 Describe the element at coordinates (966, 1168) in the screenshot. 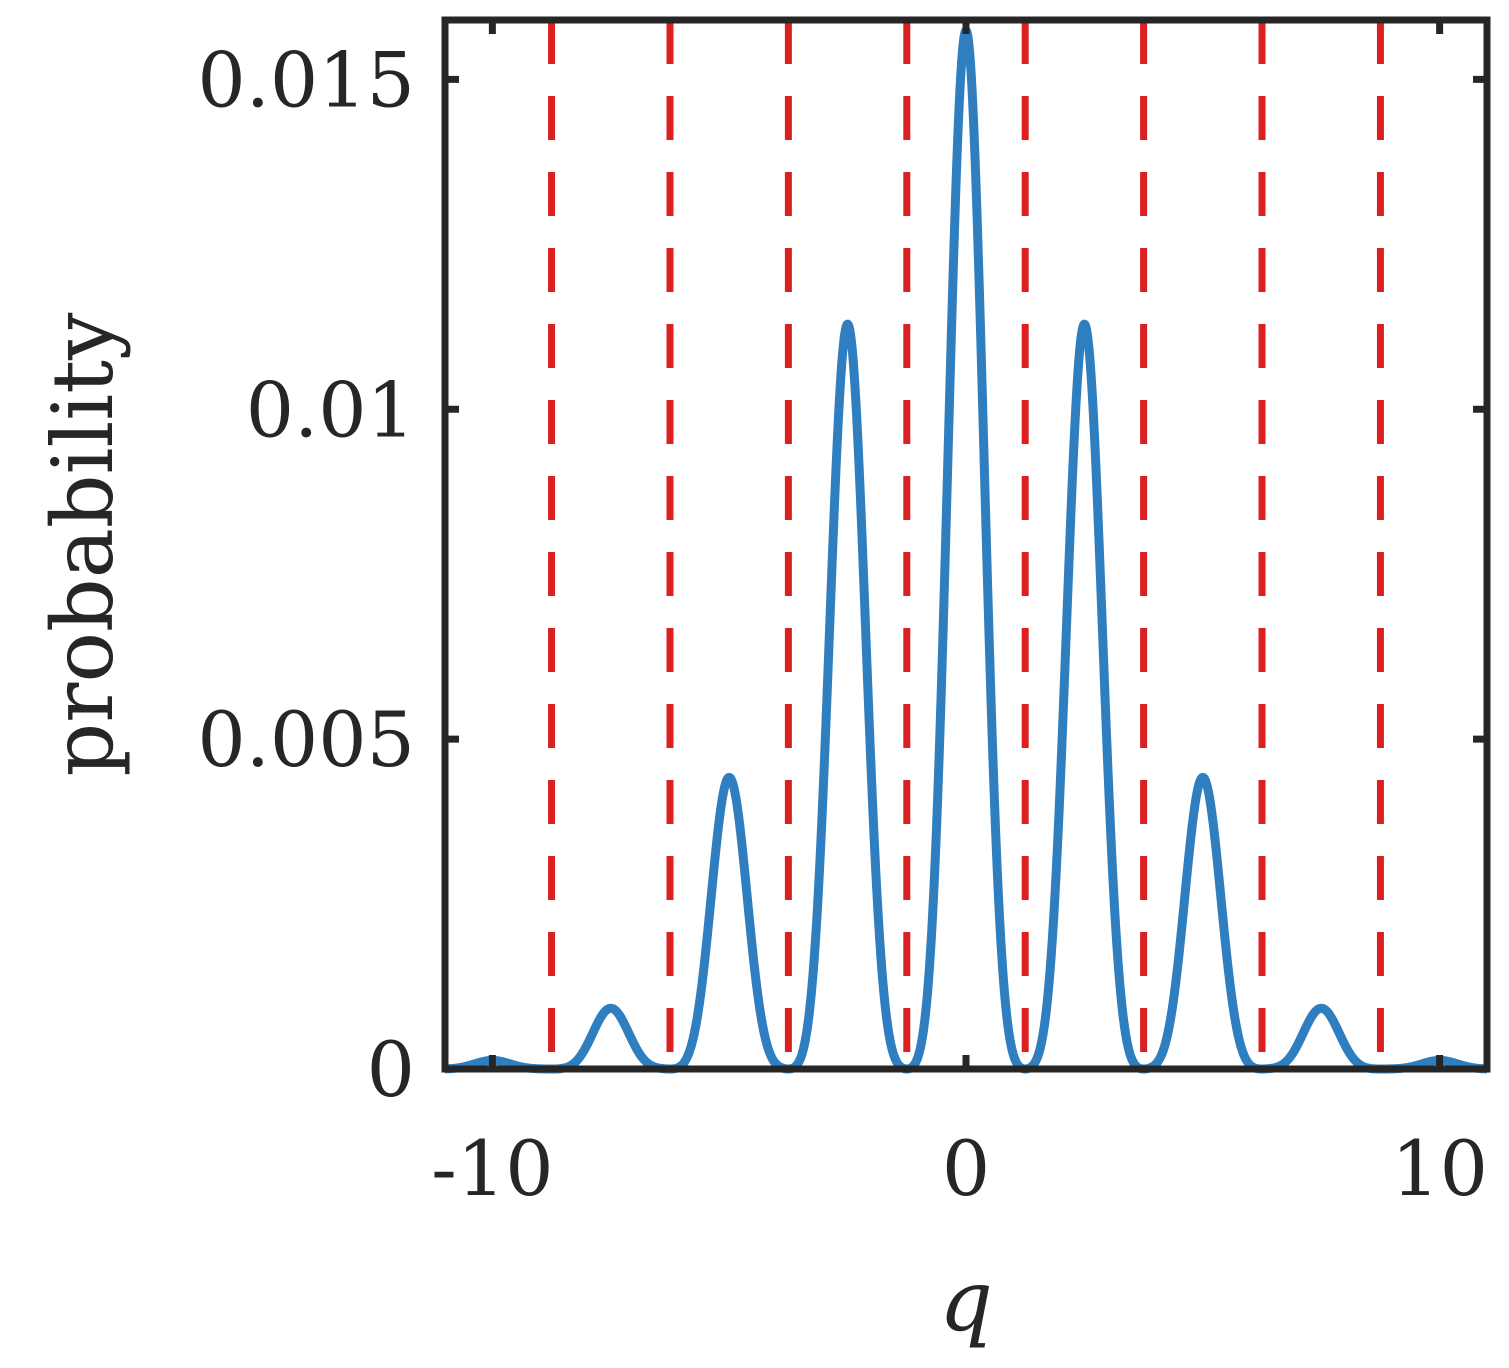

I see `x-tick-label-1: 0` at that location.